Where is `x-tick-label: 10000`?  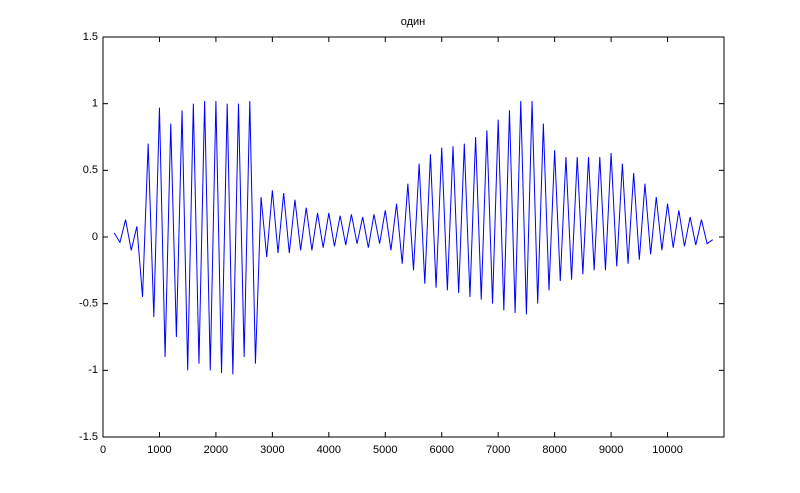 x-tick-label: 10000 is located at coordinates (667, 450).